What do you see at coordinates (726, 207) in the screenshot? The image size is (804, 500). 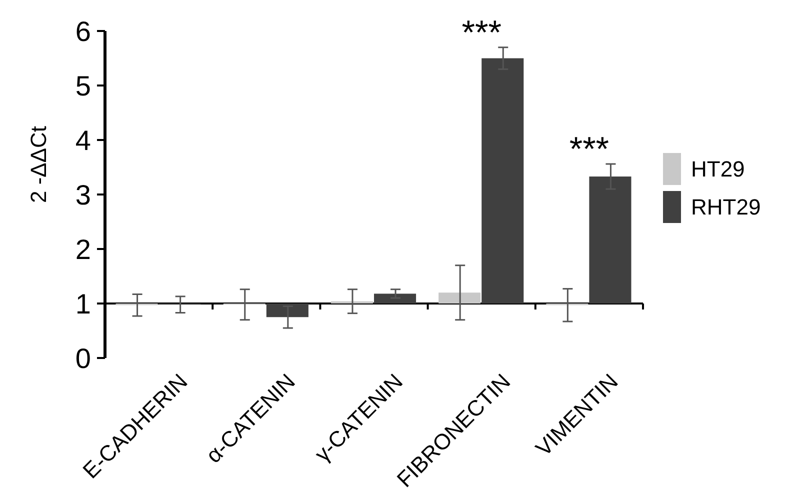 I see `legend-label: RHT29` at bounding box center [726, 207].